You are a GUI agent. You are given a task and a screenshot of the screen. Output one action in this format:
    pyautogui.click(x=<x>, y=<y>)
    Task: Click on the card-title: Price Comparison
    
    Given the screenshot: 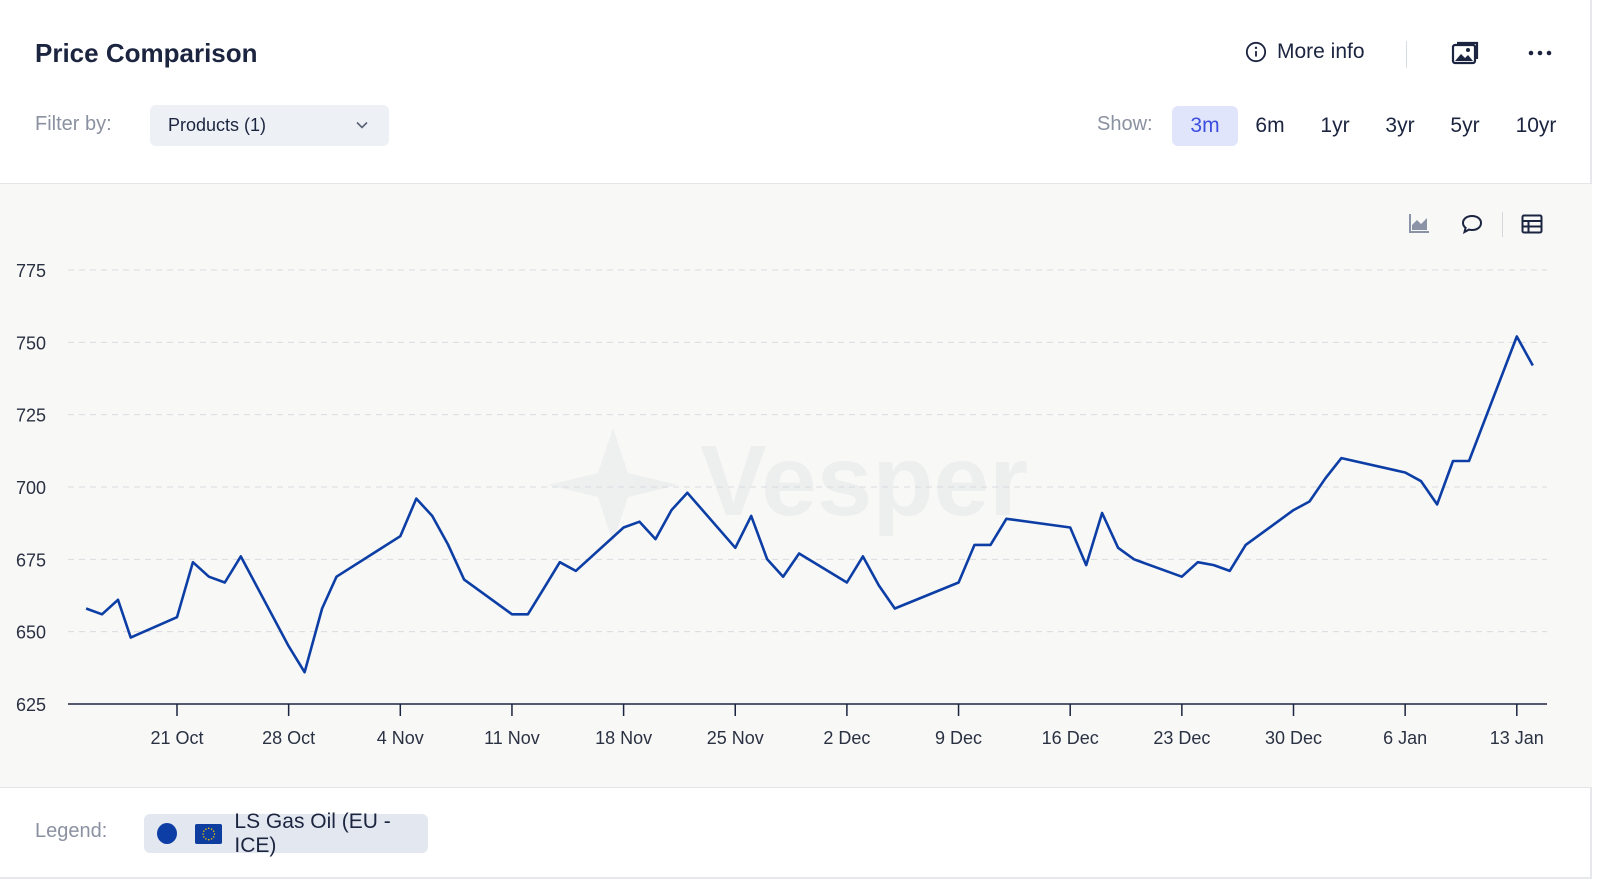 What is the action you would take?
    pyautogui.click(x=146, y=53)
    